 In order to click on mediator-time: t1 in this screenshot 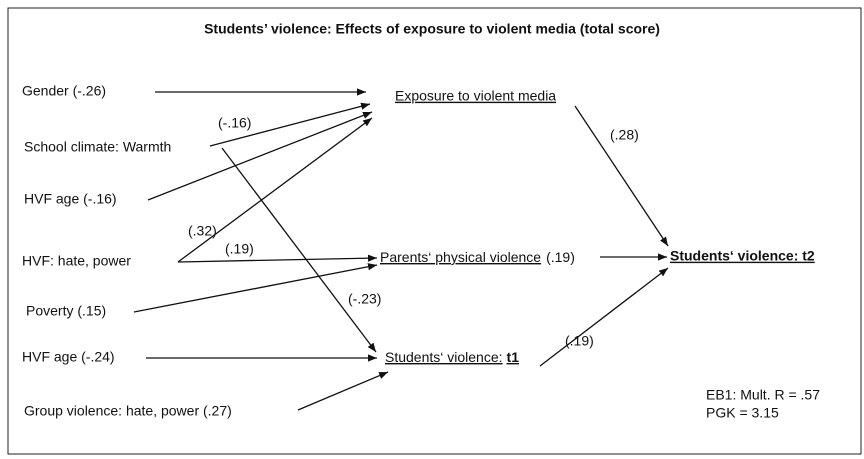, I will do `click(513, 357)`.